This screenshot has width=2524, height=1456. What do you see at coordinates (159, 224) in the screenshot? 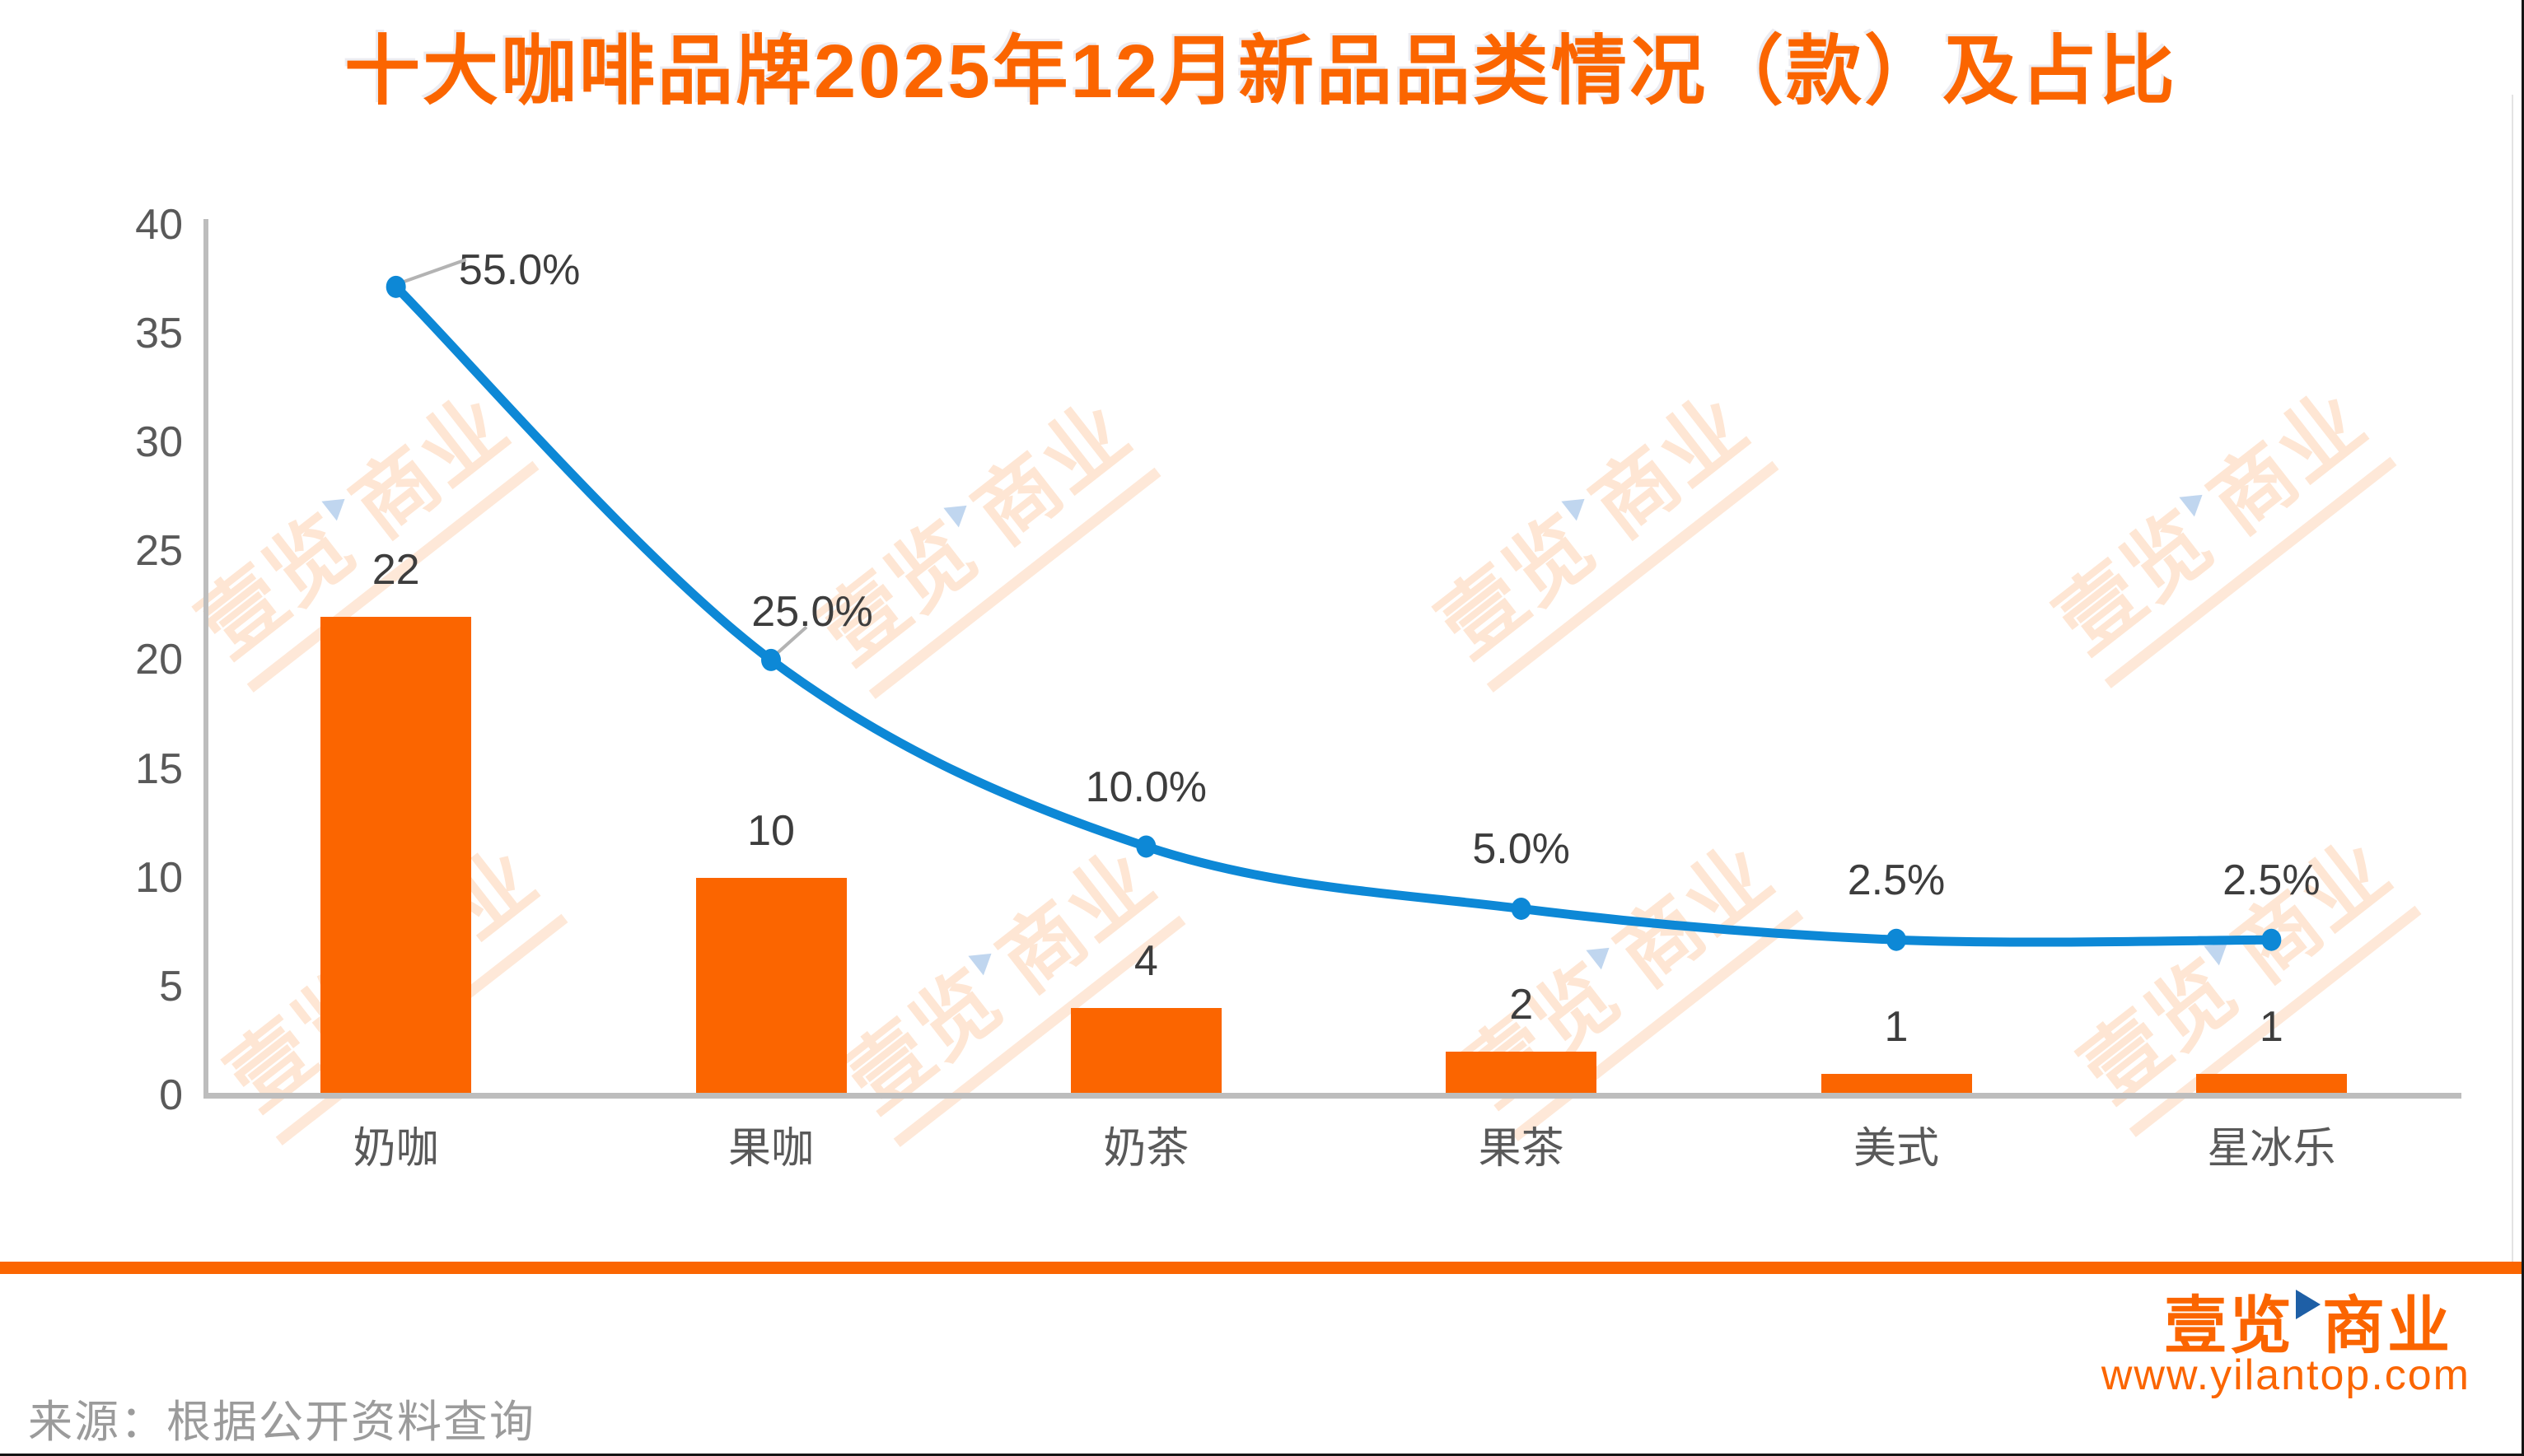
I see `y-tick-label: 40` at bounding box center [159, 224].